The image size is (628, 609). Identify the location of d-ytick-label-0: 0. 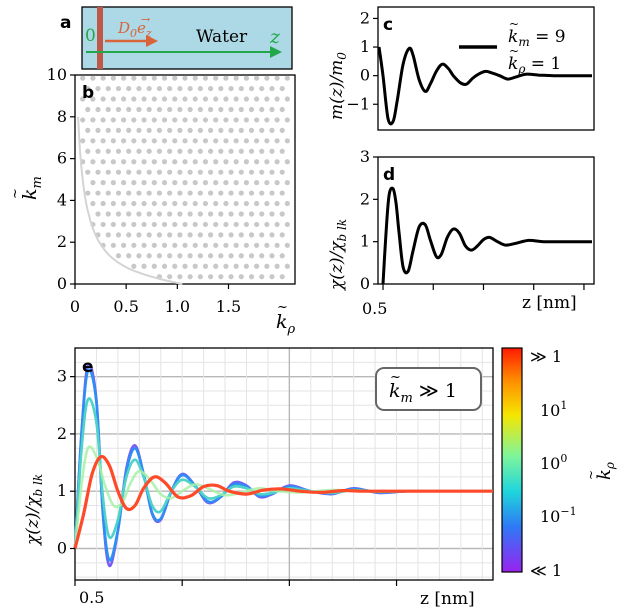
(365, 283).